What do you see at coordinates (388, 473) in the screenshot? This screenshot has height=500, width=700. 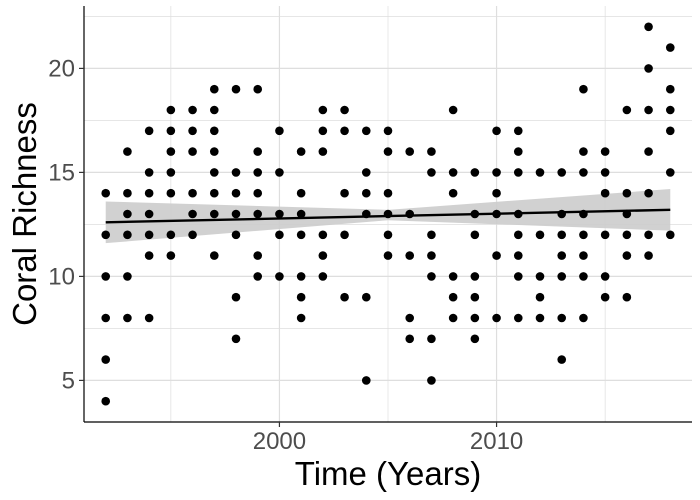 I see `x-axis-title: Time (Years)` at bounding box center [388, 473].